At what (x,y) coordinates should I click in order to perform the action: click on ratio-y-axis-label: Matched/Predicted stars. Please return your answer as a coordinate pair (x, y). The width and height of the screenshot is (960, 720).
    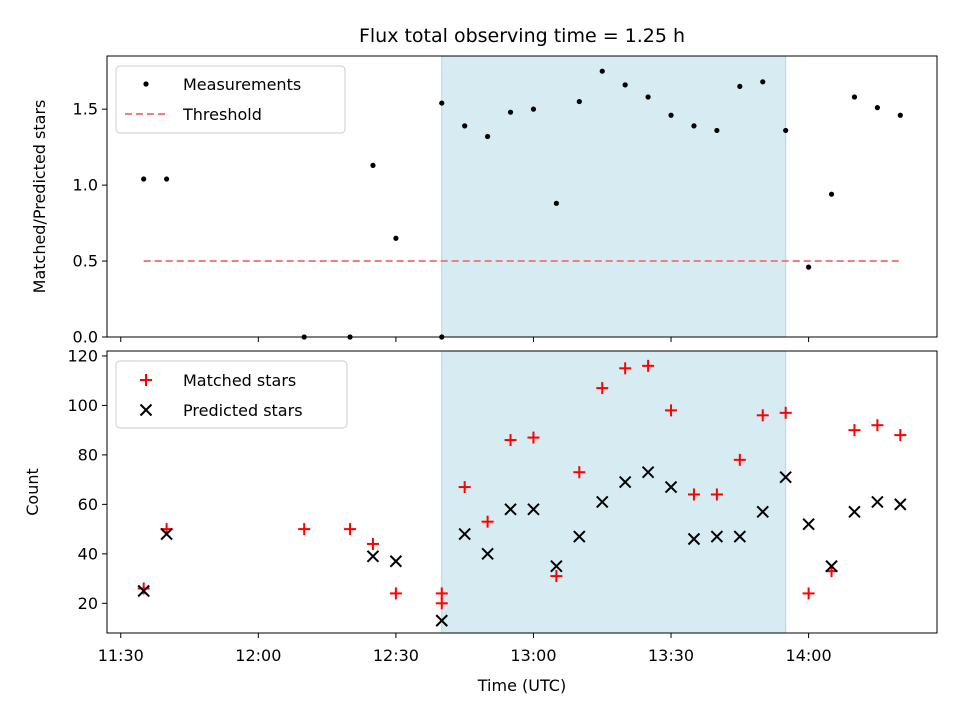
    Looking at the image, I should click on (39, 197).